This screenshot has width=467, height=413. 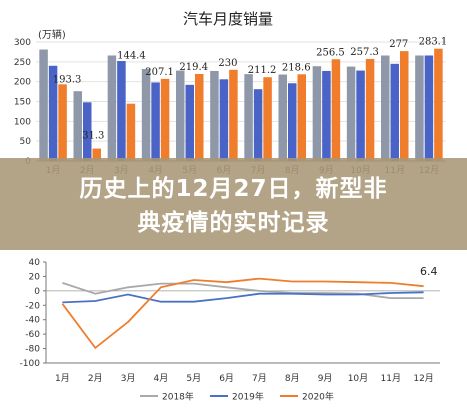 What do you see at coordinates (37, 292) in the screenshot?
I see `line-y-tick-label: 0` at bounding box center [37, 292].